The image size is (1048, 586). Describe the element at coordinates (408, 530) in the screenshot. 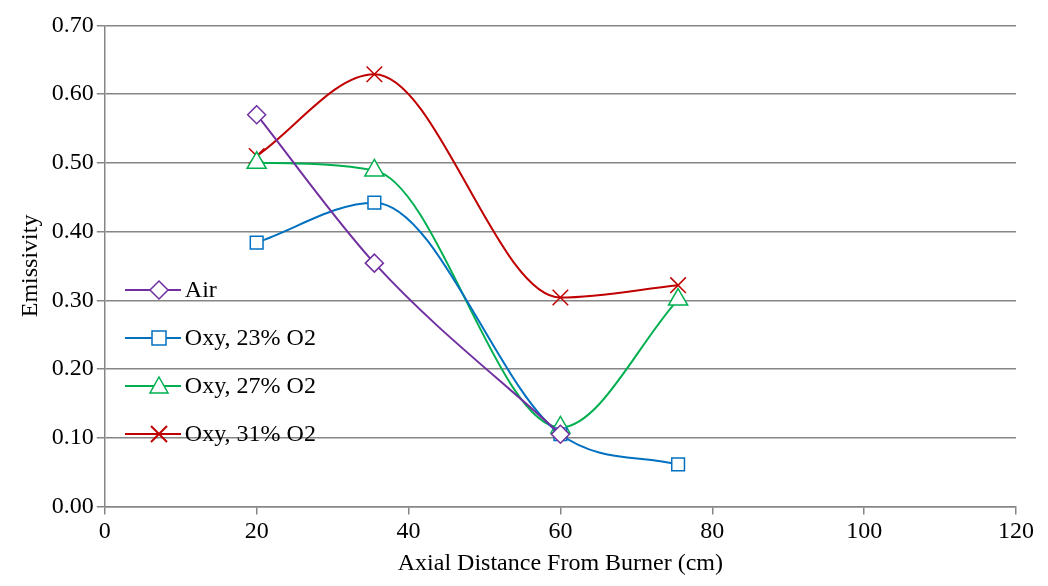

I see `x-tick-label: 40` at that location.